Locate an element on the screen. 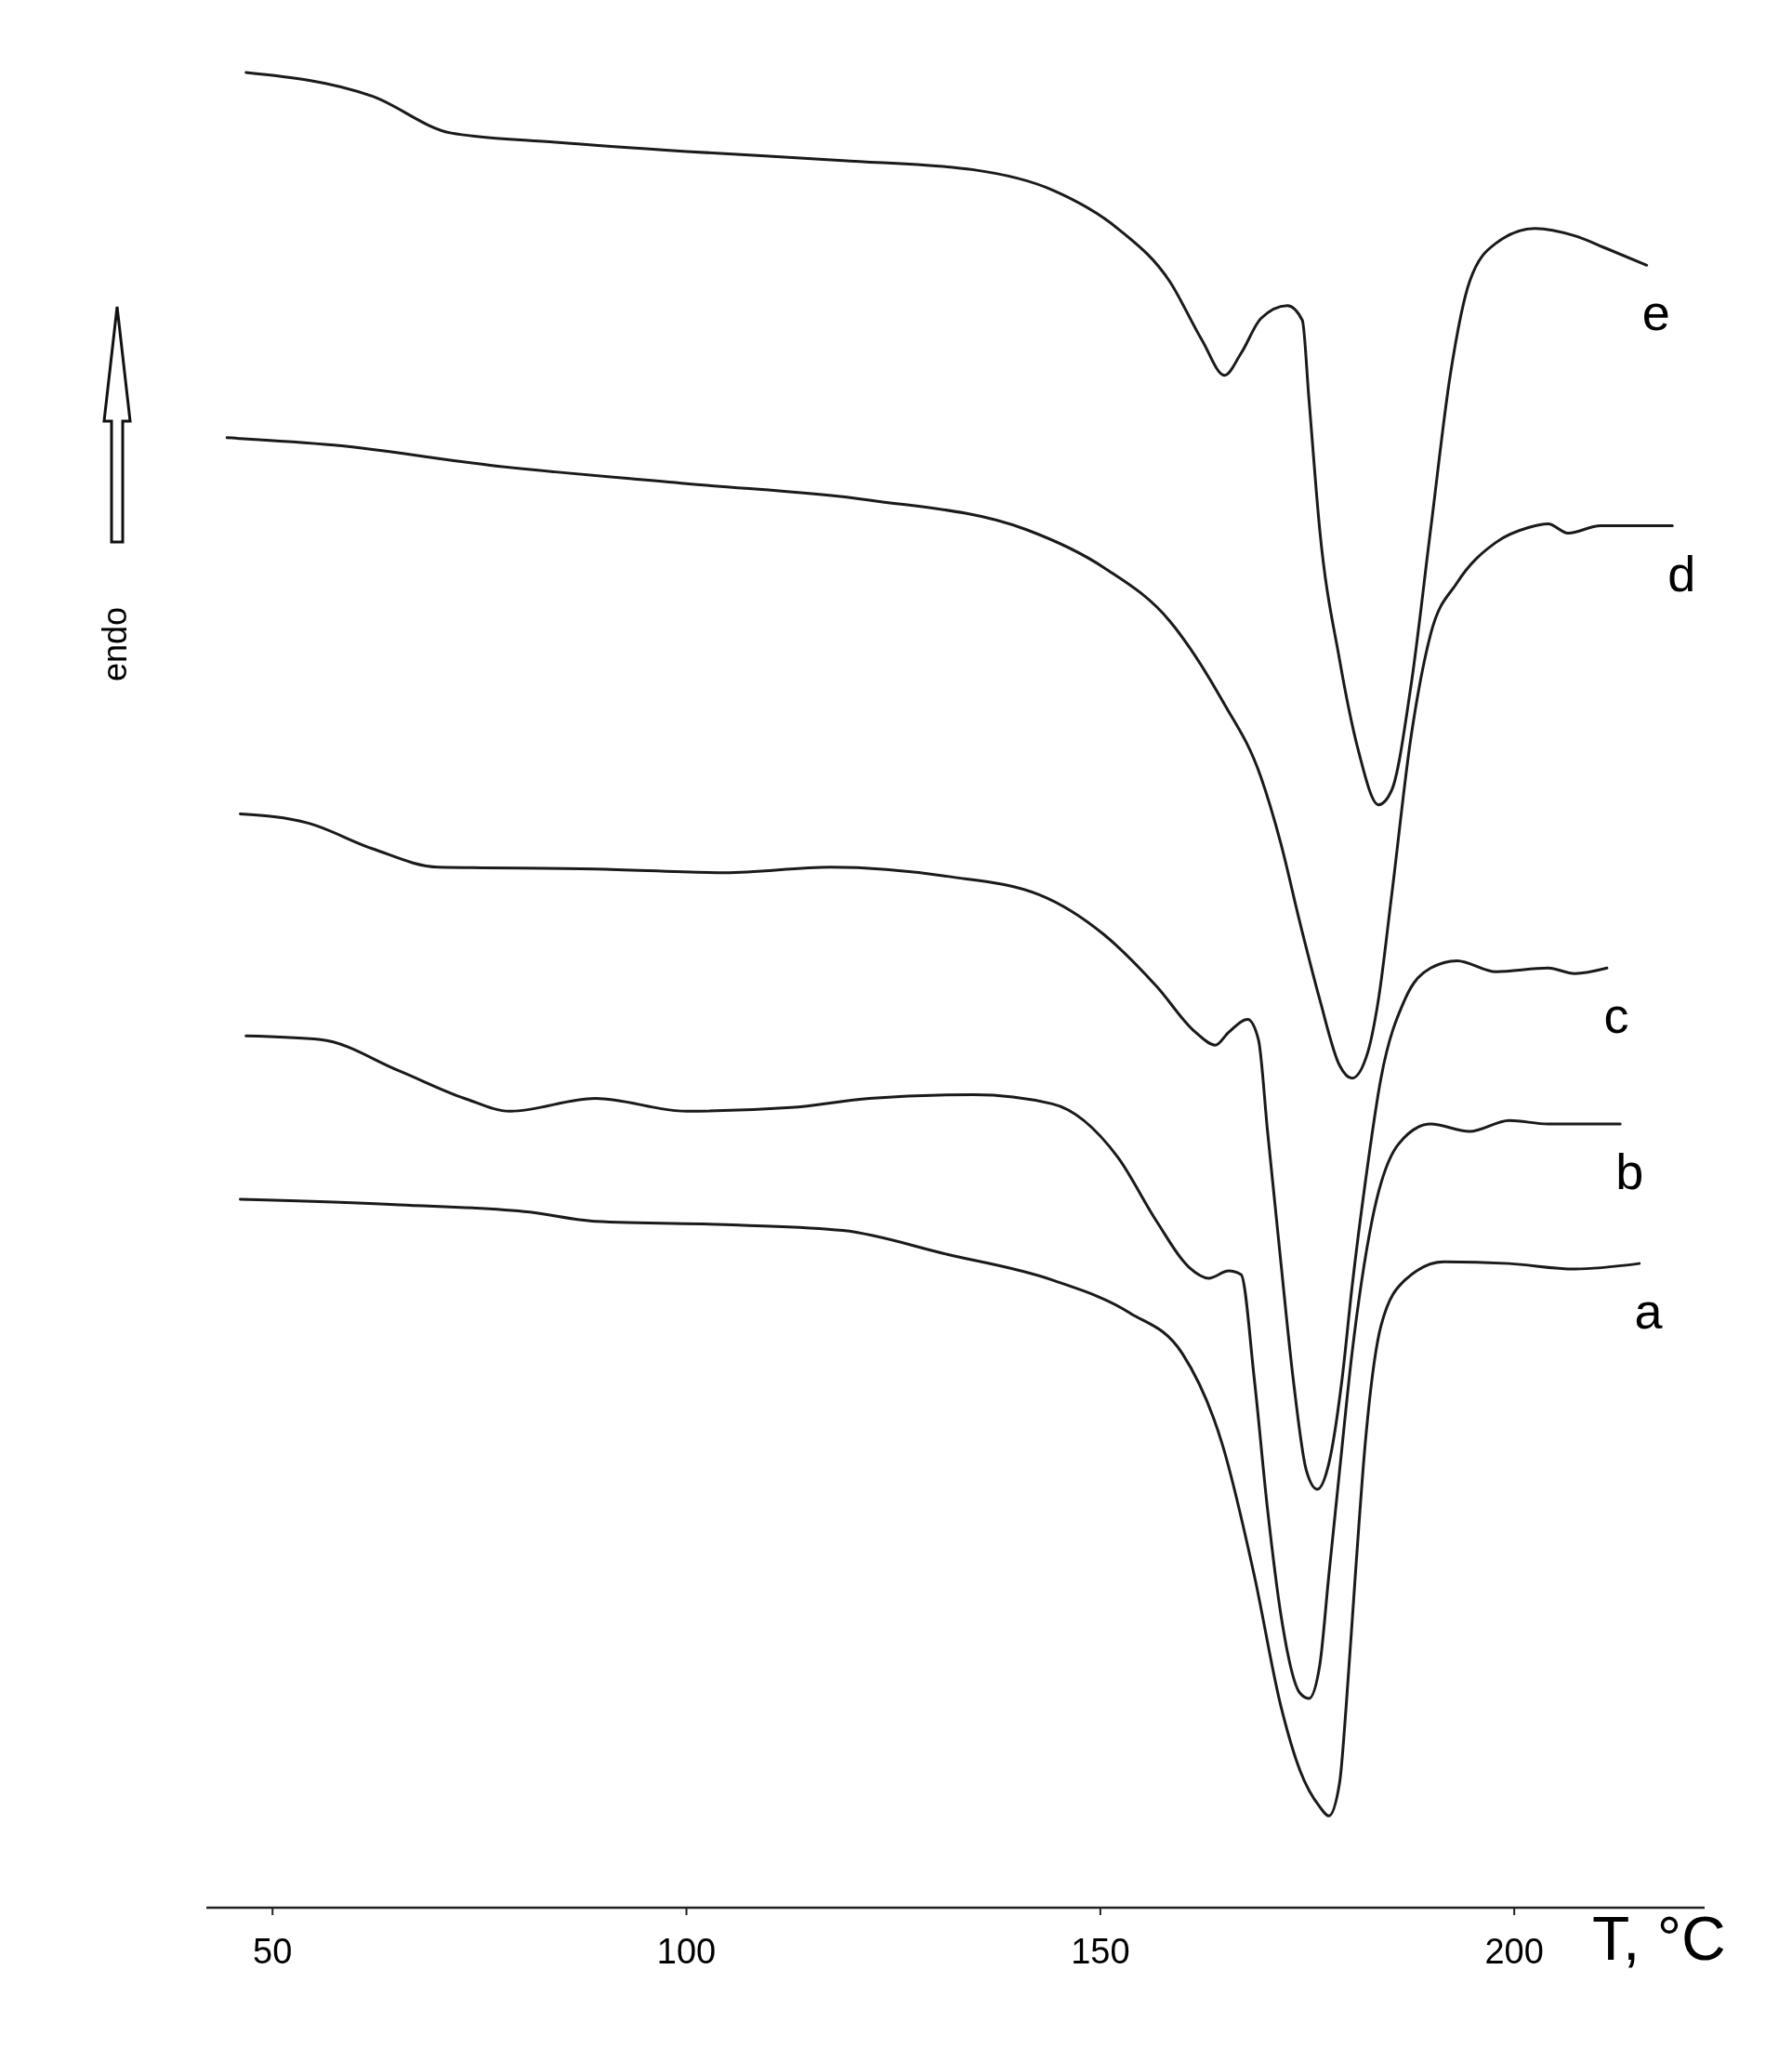  series-label: a is located at coordinates (1649, 1311).